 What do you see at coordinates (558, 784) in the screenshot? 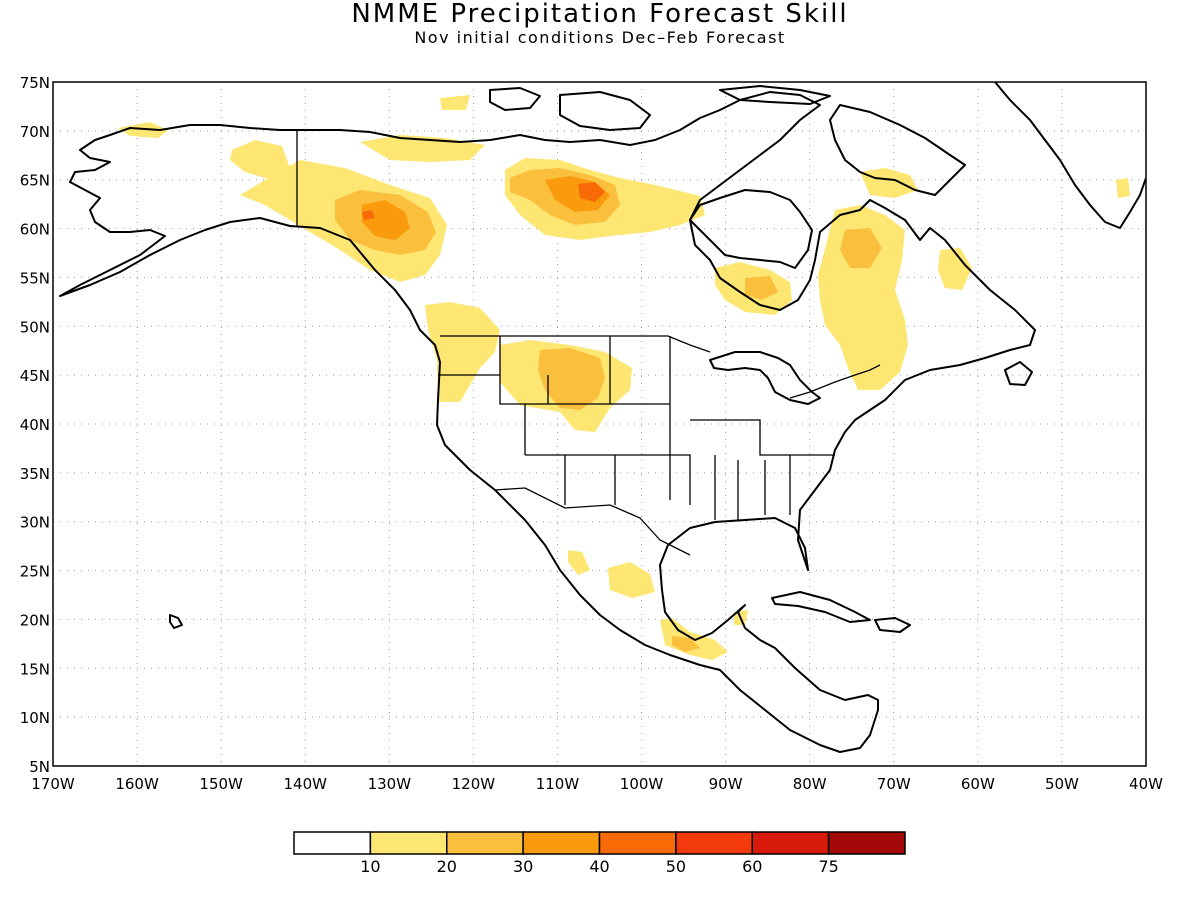
I see `longitude-tick-label: 110W` at bounding box center [558, 784].